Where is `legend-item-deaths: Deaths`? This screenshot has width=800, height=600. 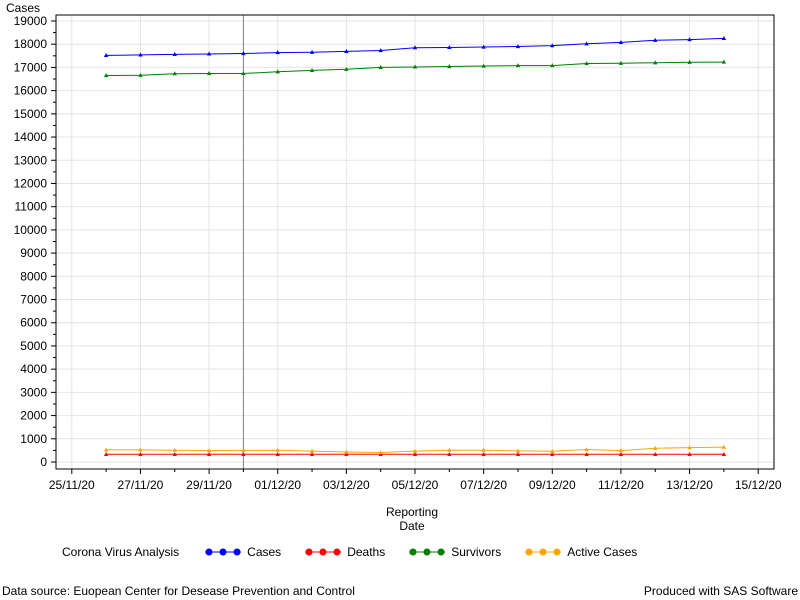 legend-item-deaths: Deaths is located at coordinates (345, 552).